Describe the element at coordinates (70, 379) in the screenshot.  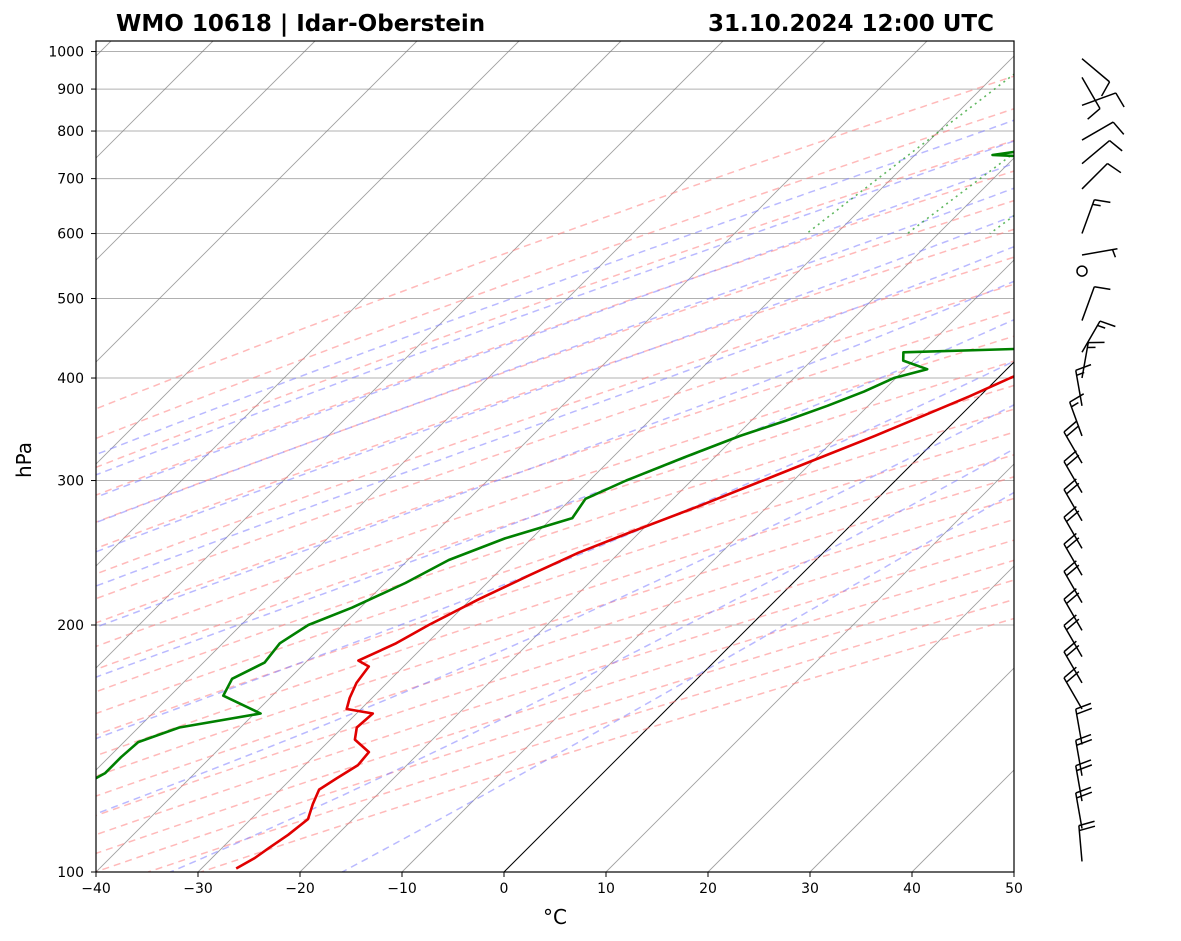
I see `y-tick-label: 400` at that location.